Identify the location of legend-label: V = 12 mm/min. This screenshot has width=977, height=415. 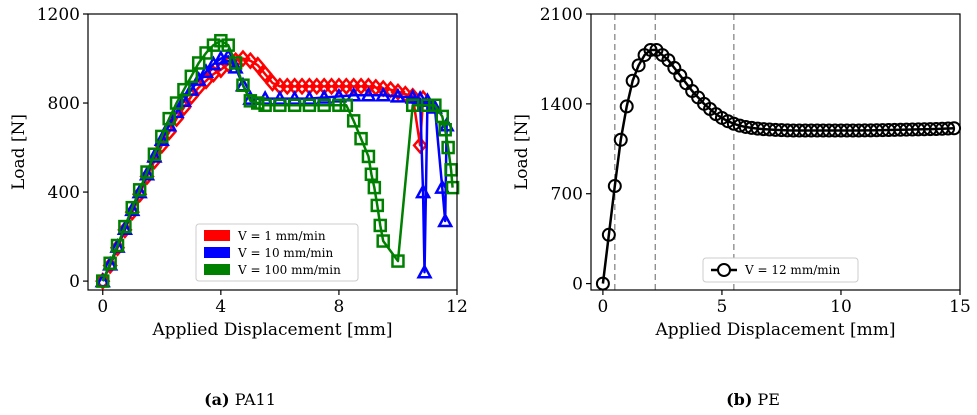
(792, 270).